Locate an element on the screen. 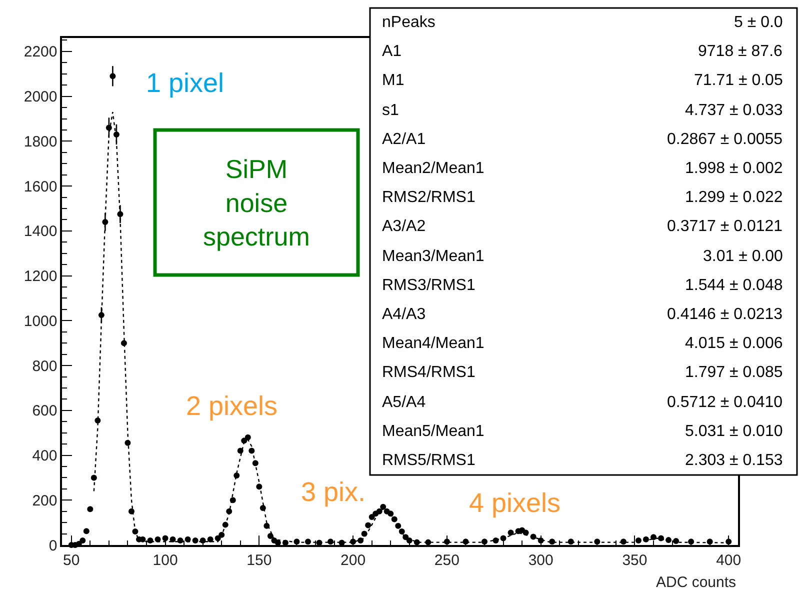 Image resolution: width=799 pixels, height=591 pixels. annotation: 71.71 ± 0.05 is located at coordinates (738, 80).